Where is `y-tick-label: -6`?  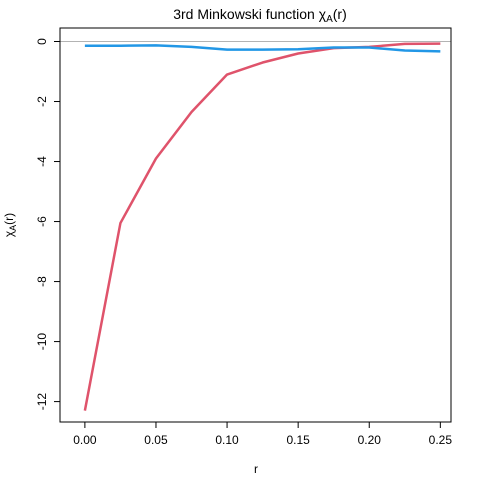 y-tick-label: -6 is located at coordinates (42, 221).